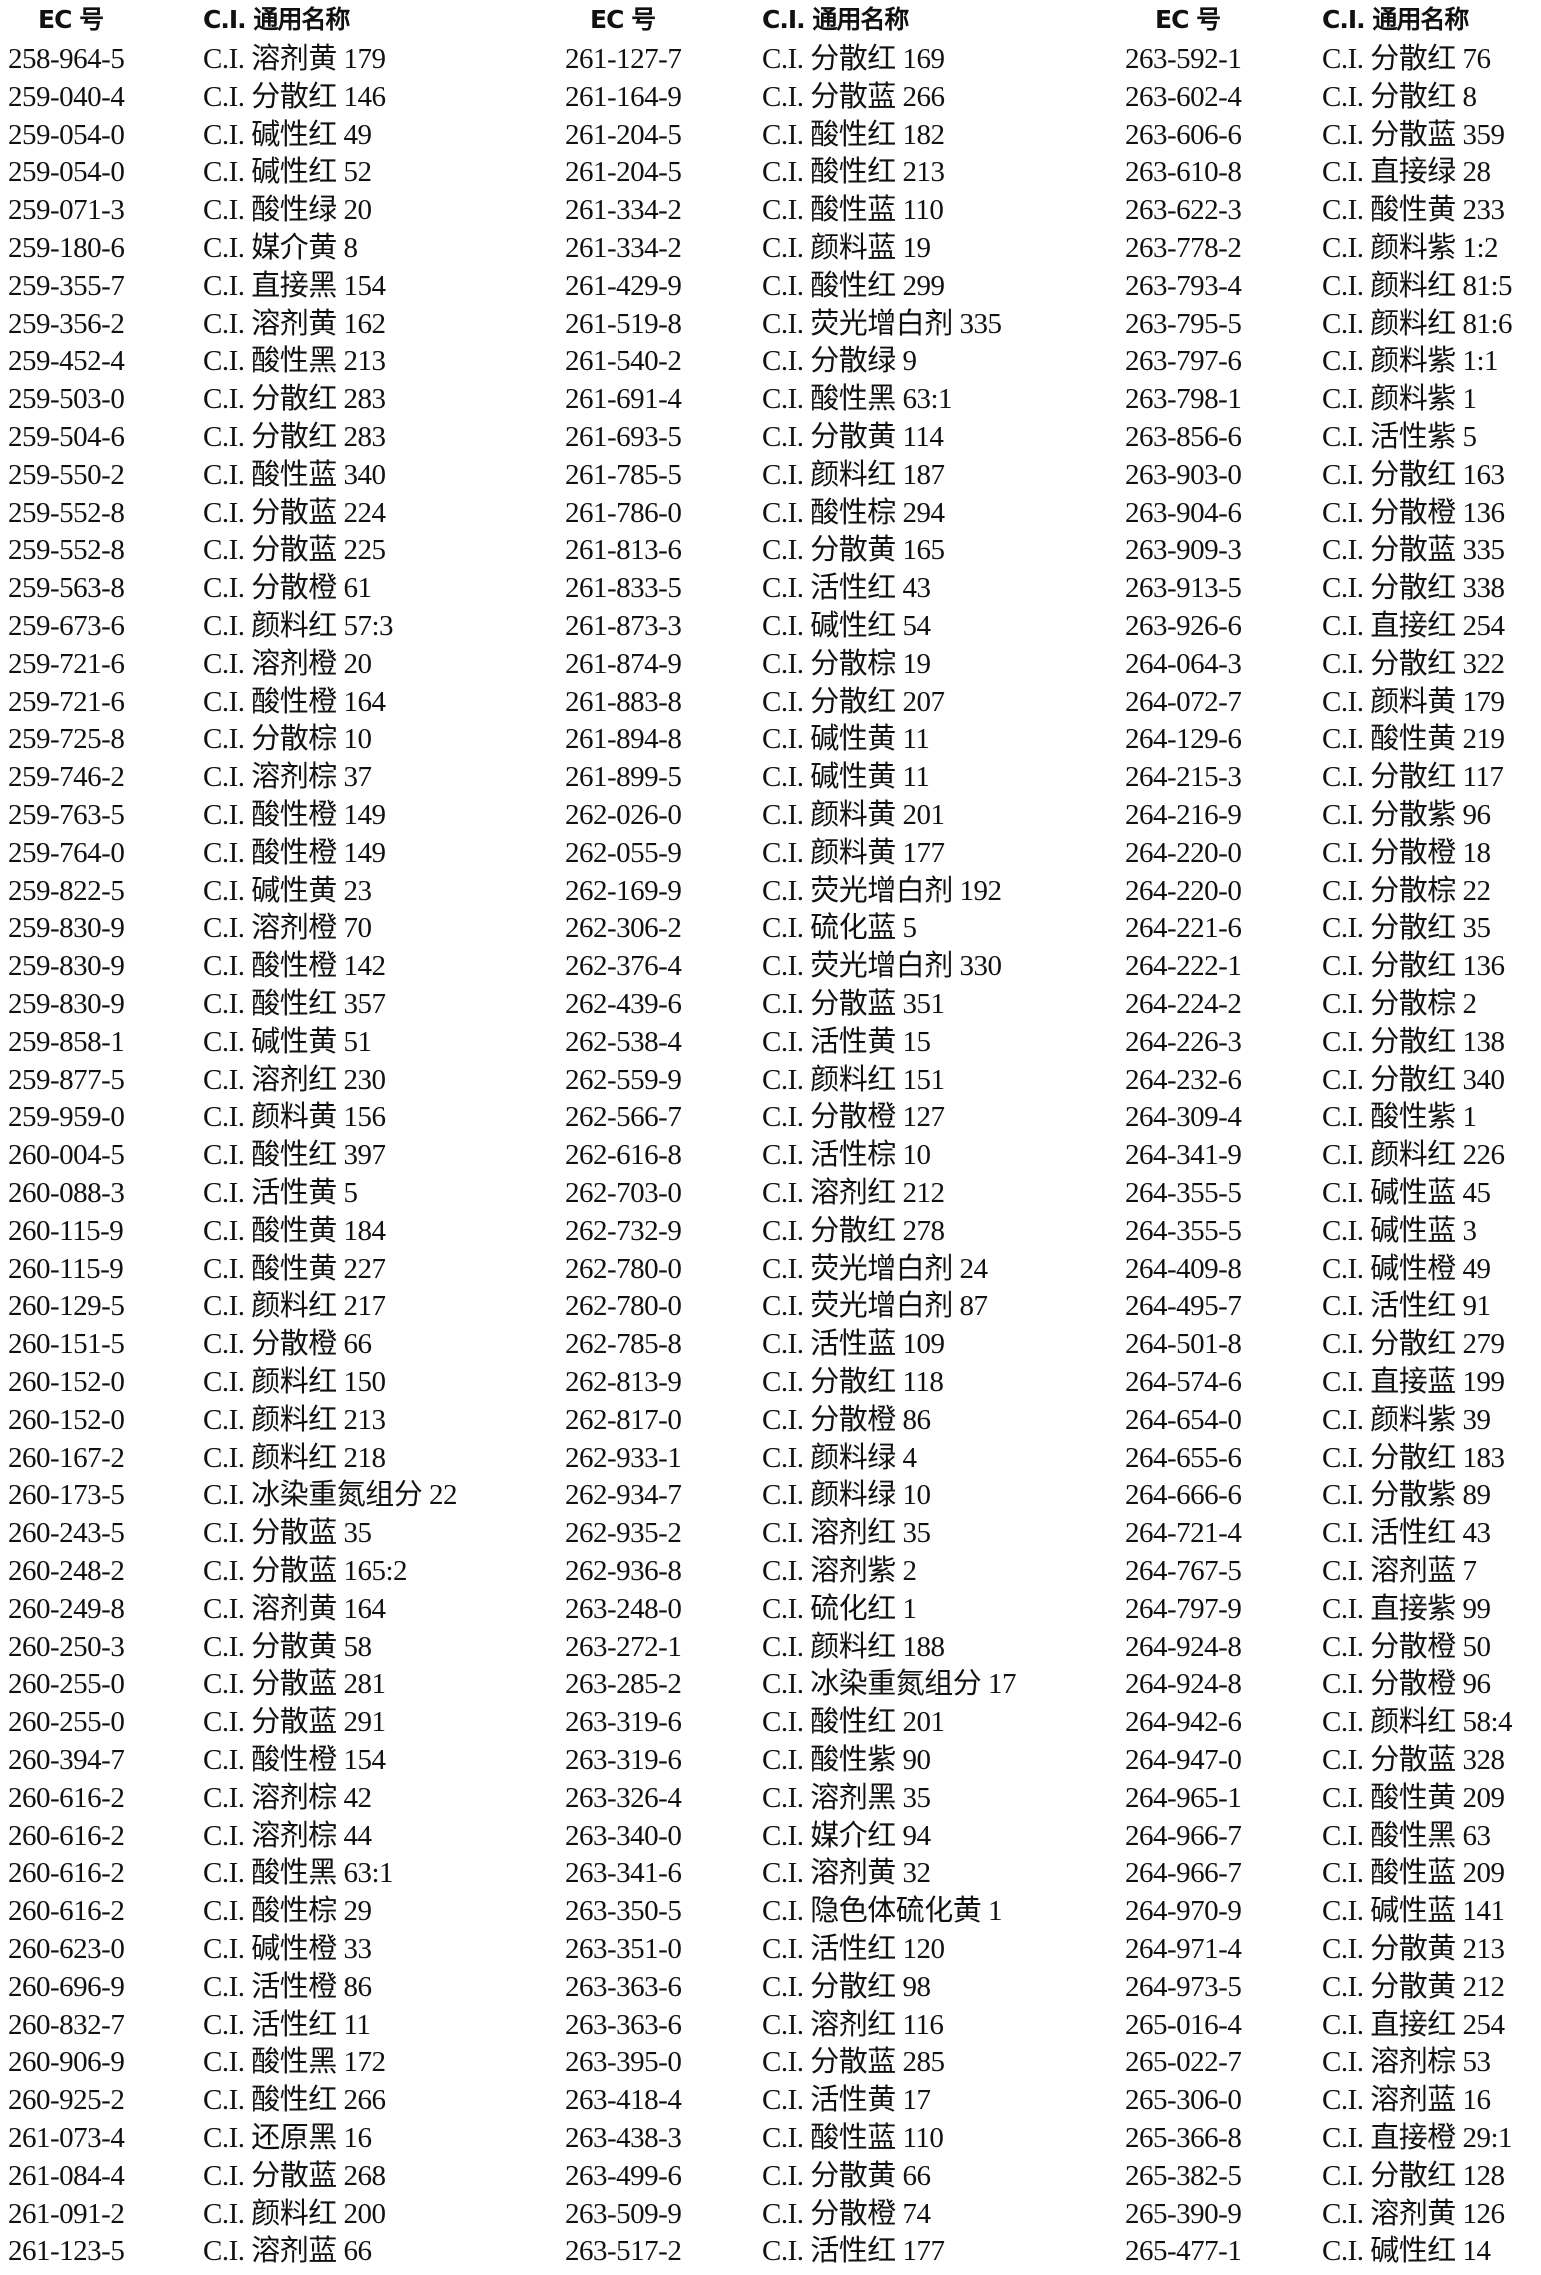 The image size is (1541, 2275). I want to click on ci-name-cell: C.I. 酸性黄 184, so click(294, 1230).